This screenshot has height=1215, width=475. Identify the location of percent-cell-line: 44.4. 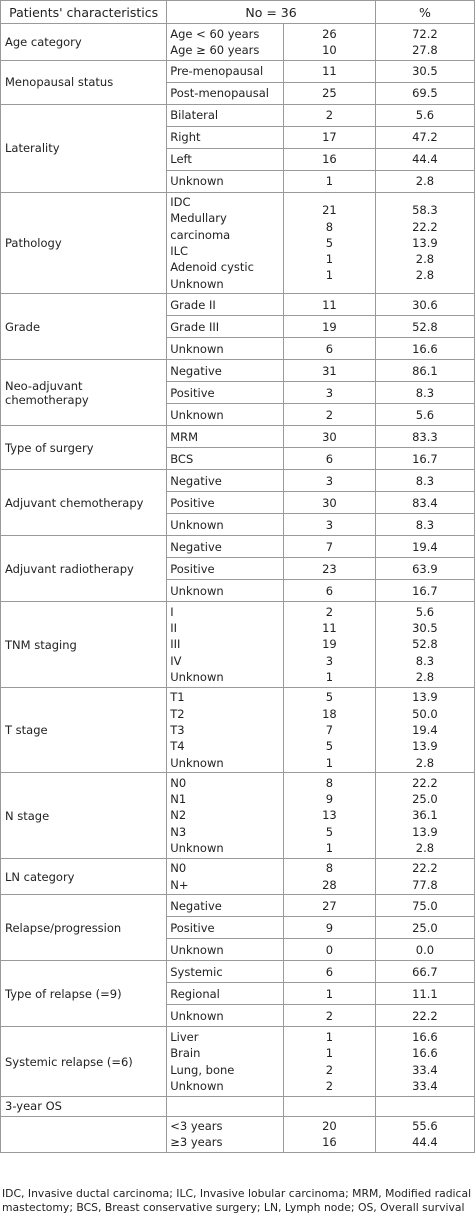
(425, 1142).